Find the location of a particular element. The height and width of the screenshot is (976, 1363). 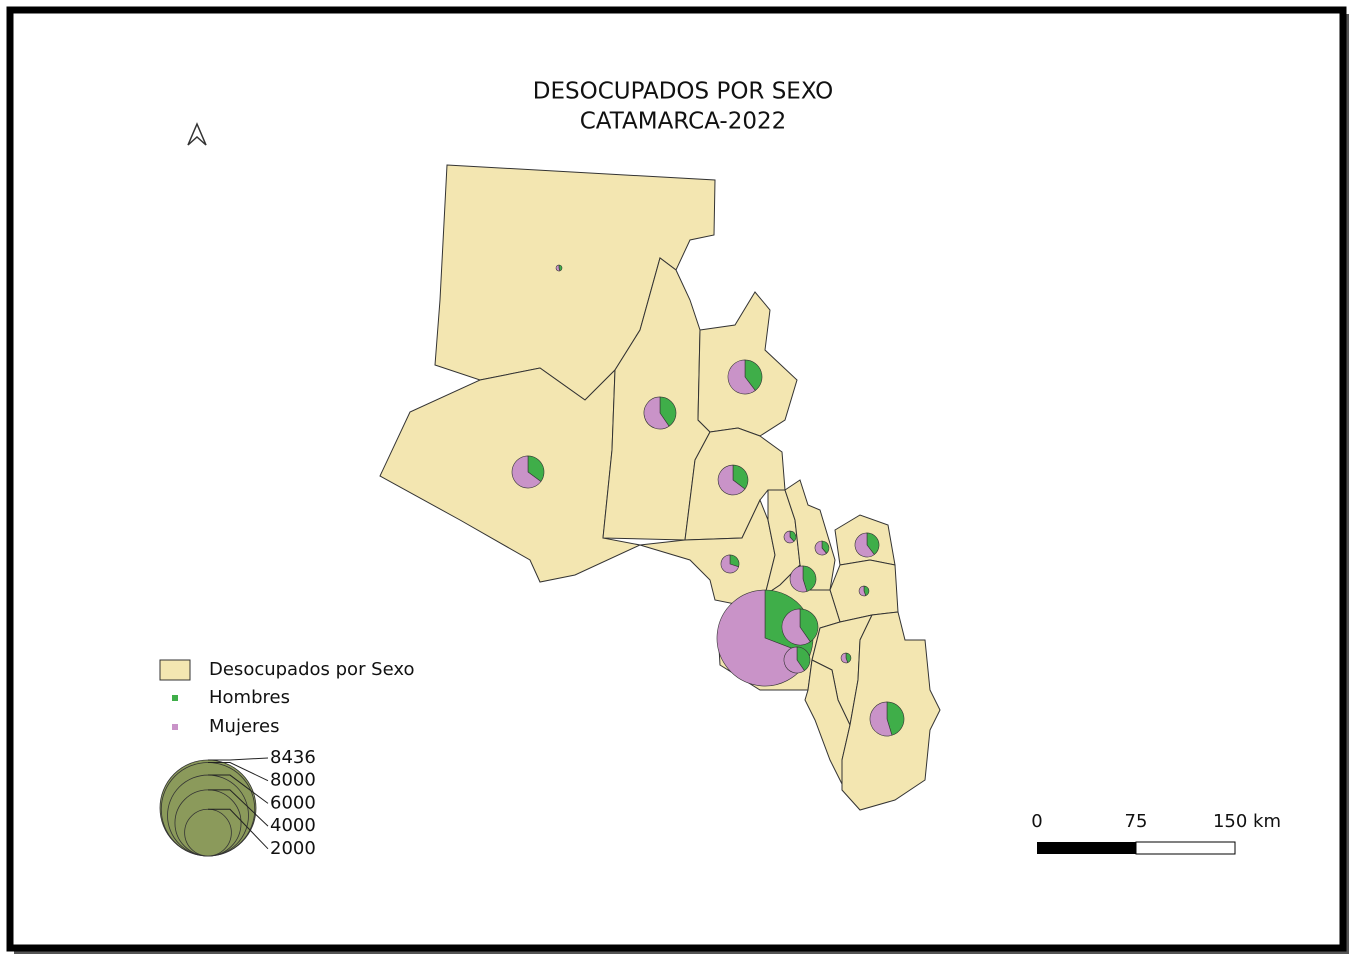

size-label: 8000 is located at coordinates (293, 780).